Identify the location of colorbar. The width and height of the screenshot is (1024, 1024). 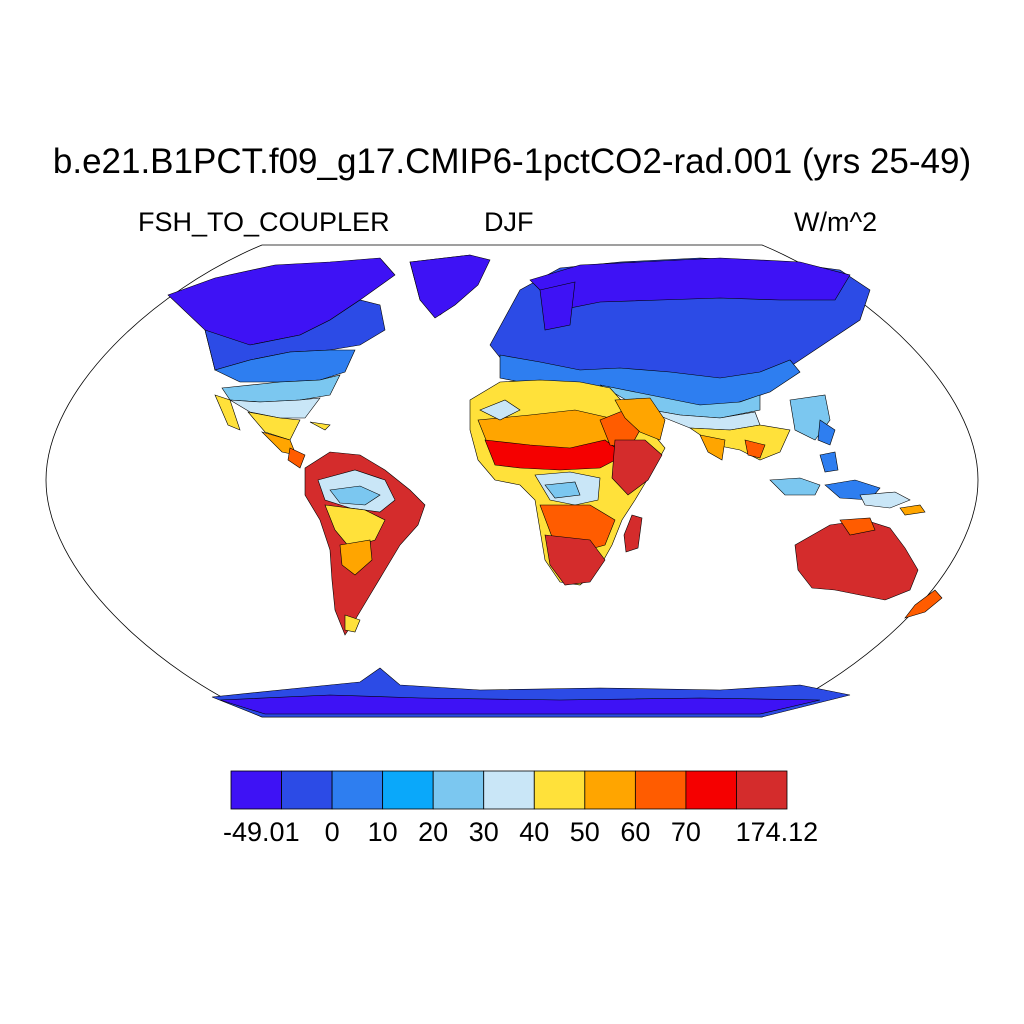
(509, 790).